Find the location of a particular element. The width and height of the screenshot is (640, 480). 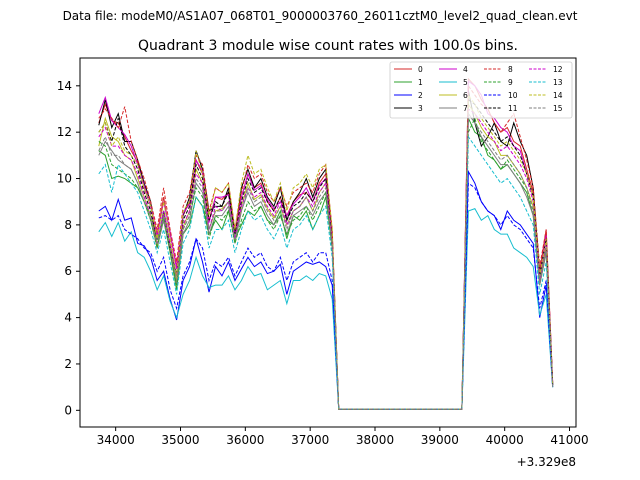

legend-label-7: 7 is located at coordinates (465, 108).